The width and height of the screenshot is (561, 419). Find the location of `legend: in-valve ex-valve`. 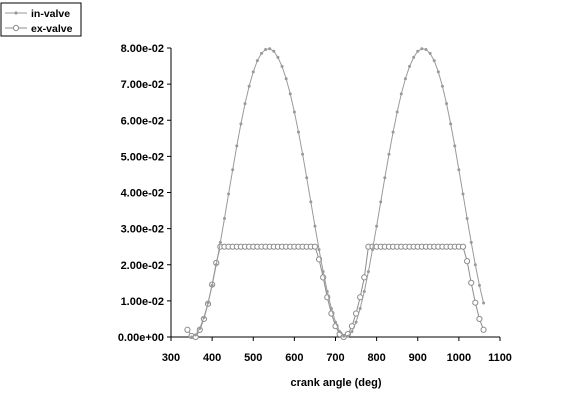

legend: in-valve ex-valve is located at coordinates (41, 19).